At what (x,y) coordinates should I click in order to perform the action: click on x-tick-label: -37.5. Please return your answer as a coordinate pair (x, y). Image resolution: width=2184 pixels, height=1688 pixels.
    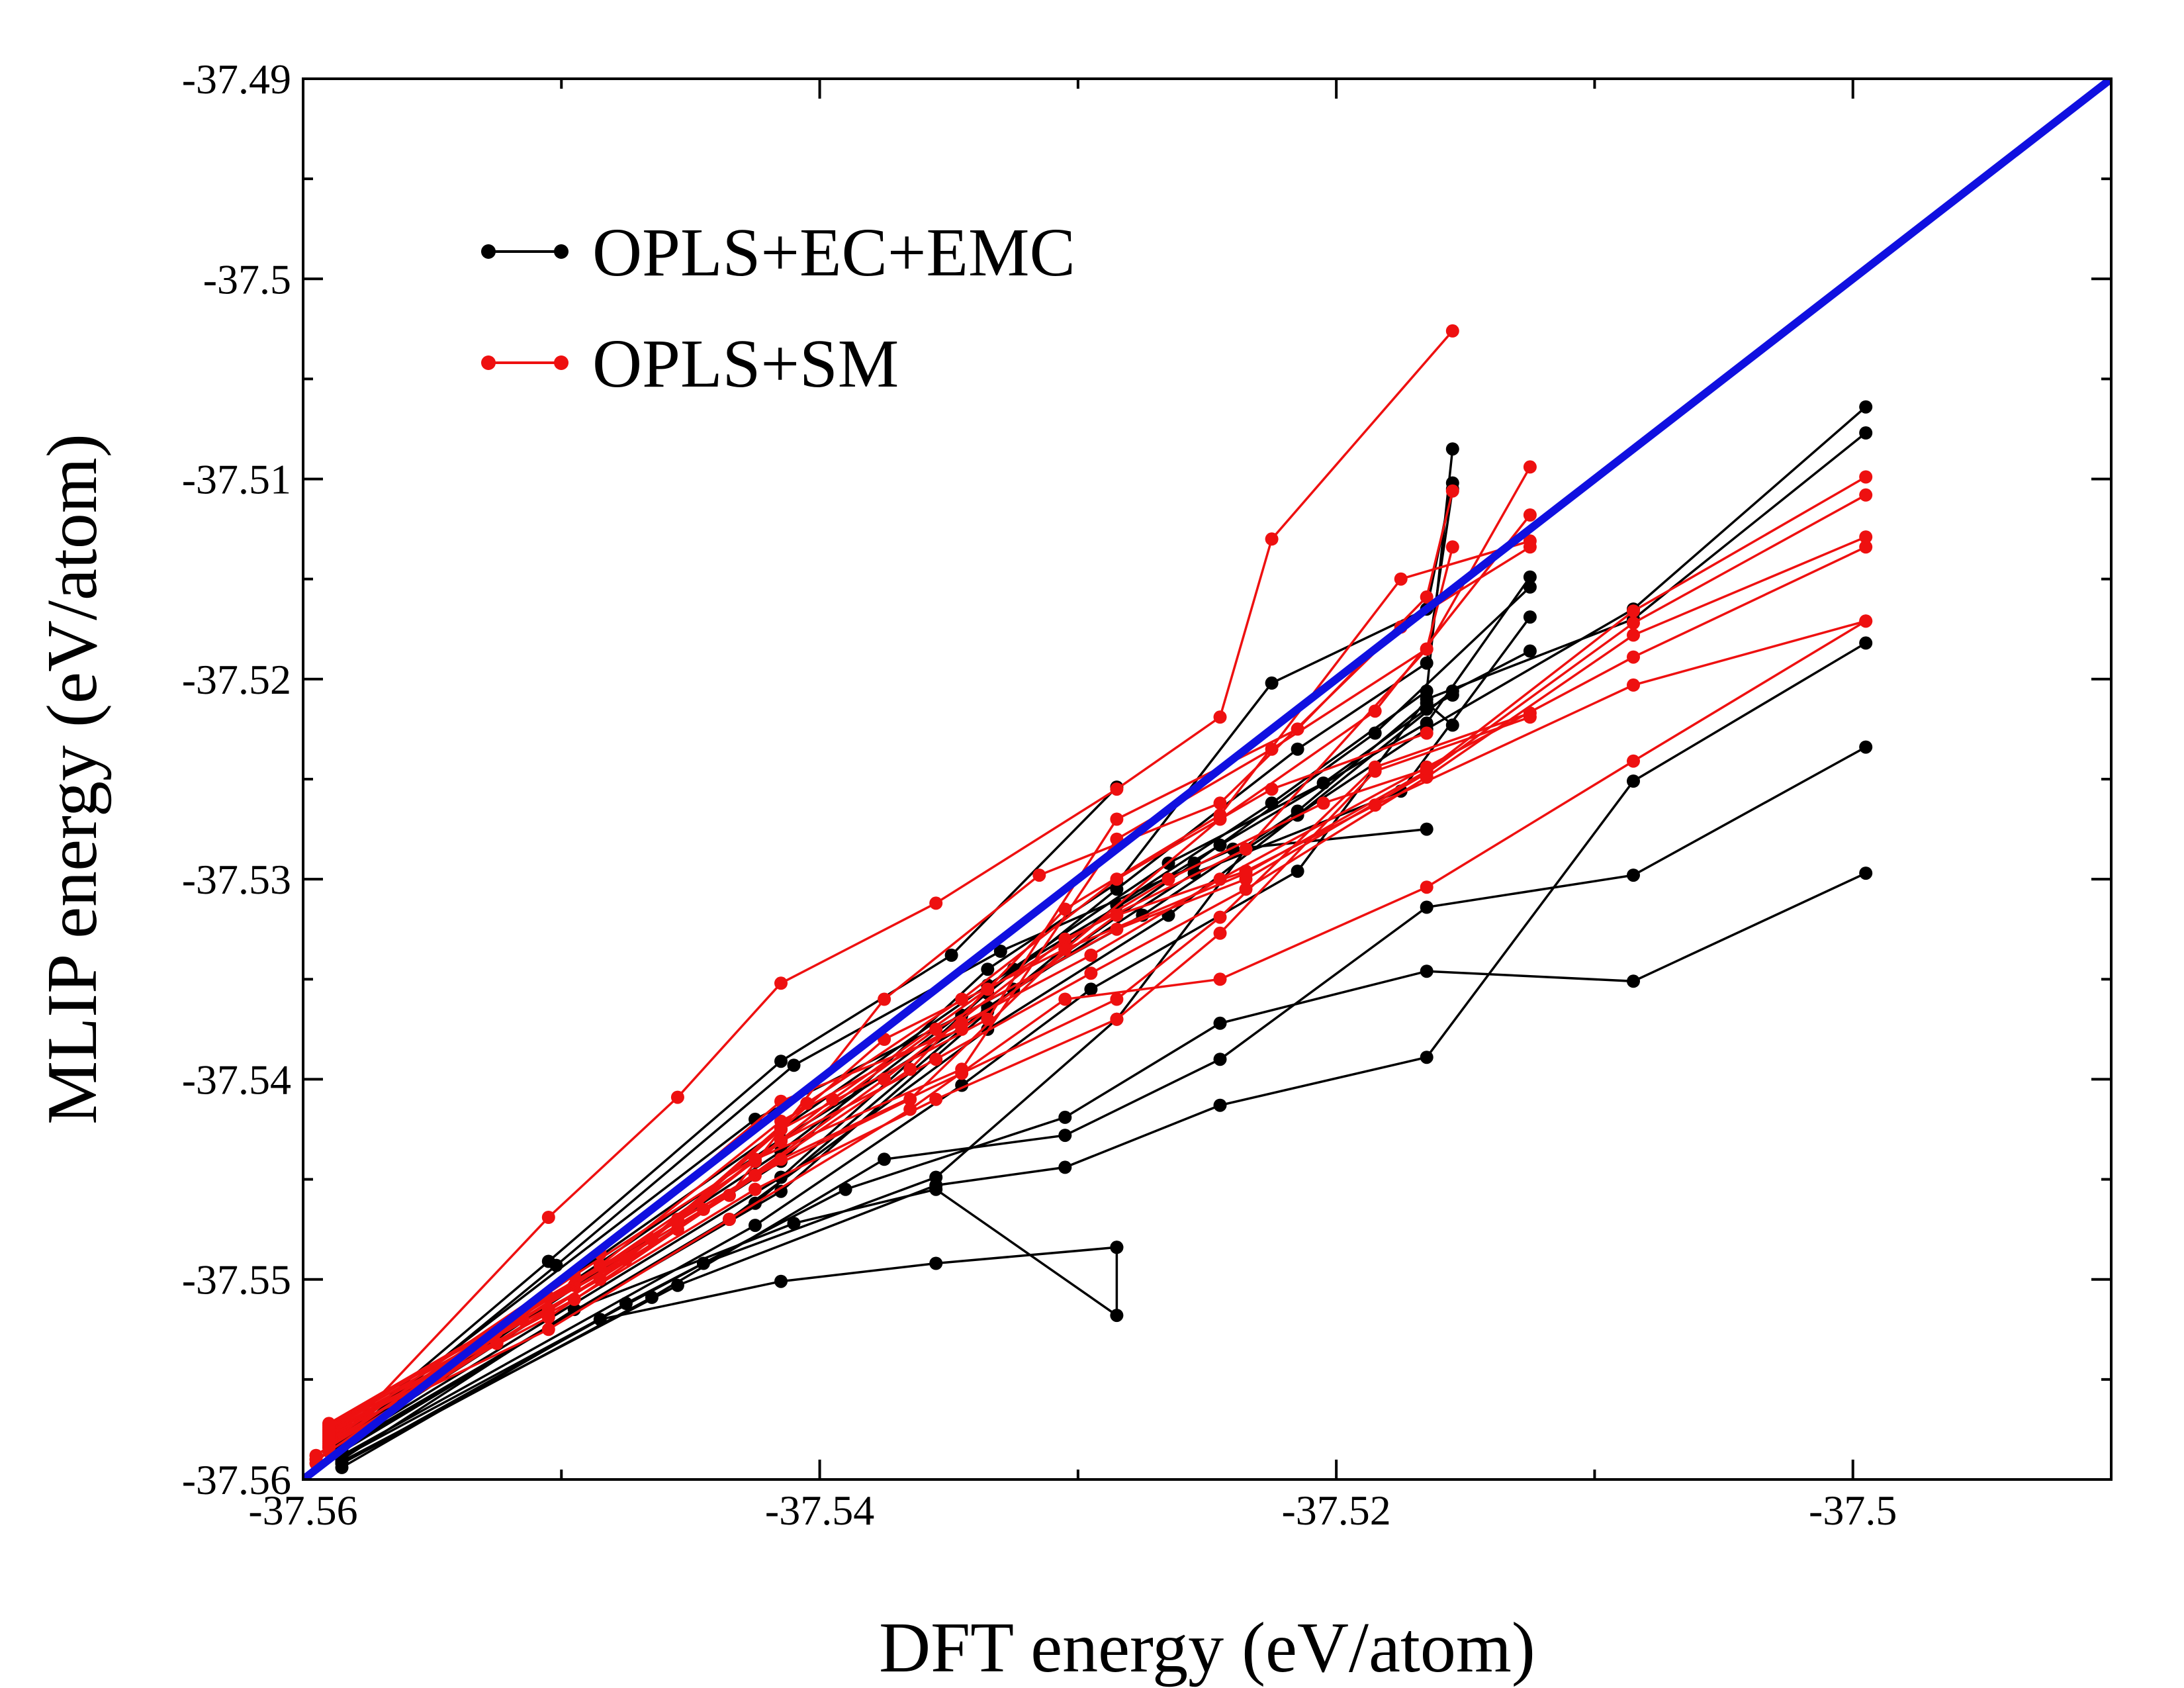
    Looking at the image, I should click on (1853, 1510).